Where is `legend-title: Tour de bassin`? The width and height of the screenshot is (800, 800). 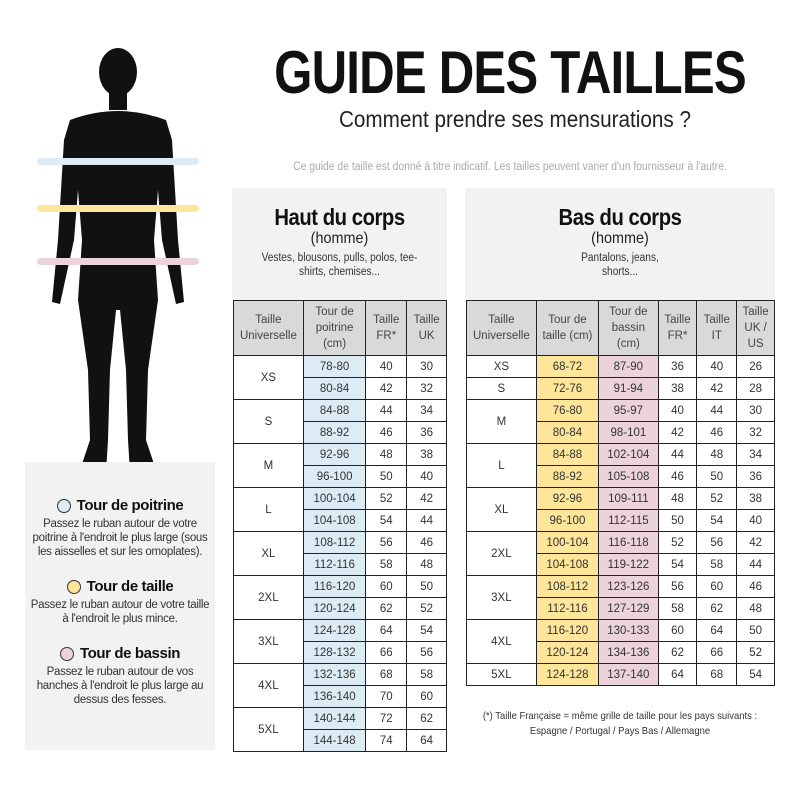 legend-title: Tour de bassin is located at coordinates (130, 653).